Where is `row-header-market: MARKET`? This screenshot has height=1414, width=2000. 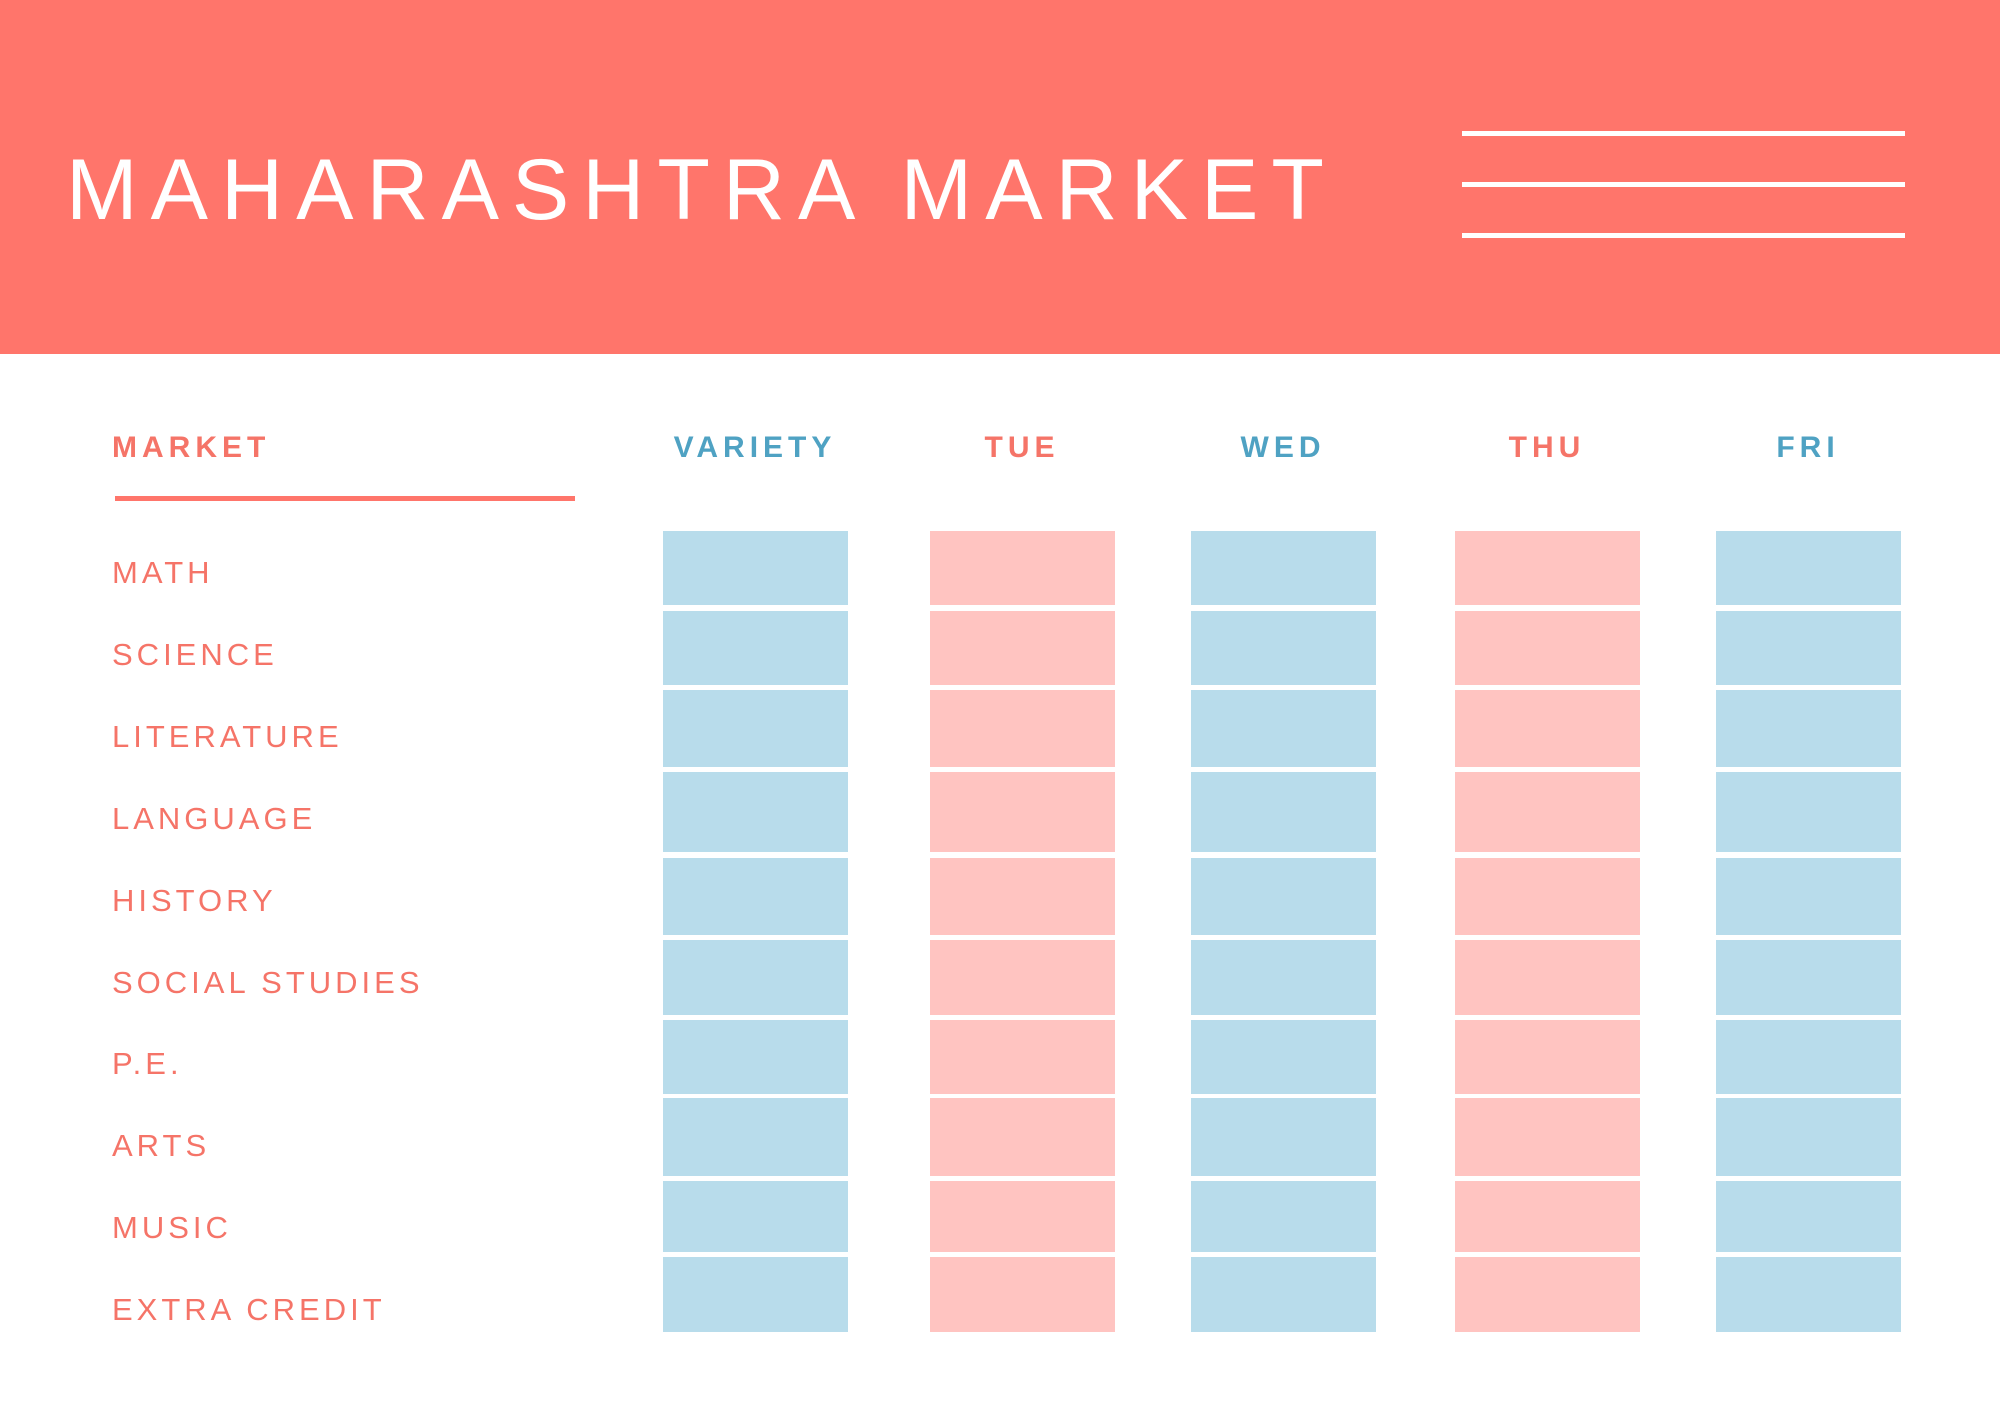 row-header-market: MARKET is located at coordinates (191, 447).